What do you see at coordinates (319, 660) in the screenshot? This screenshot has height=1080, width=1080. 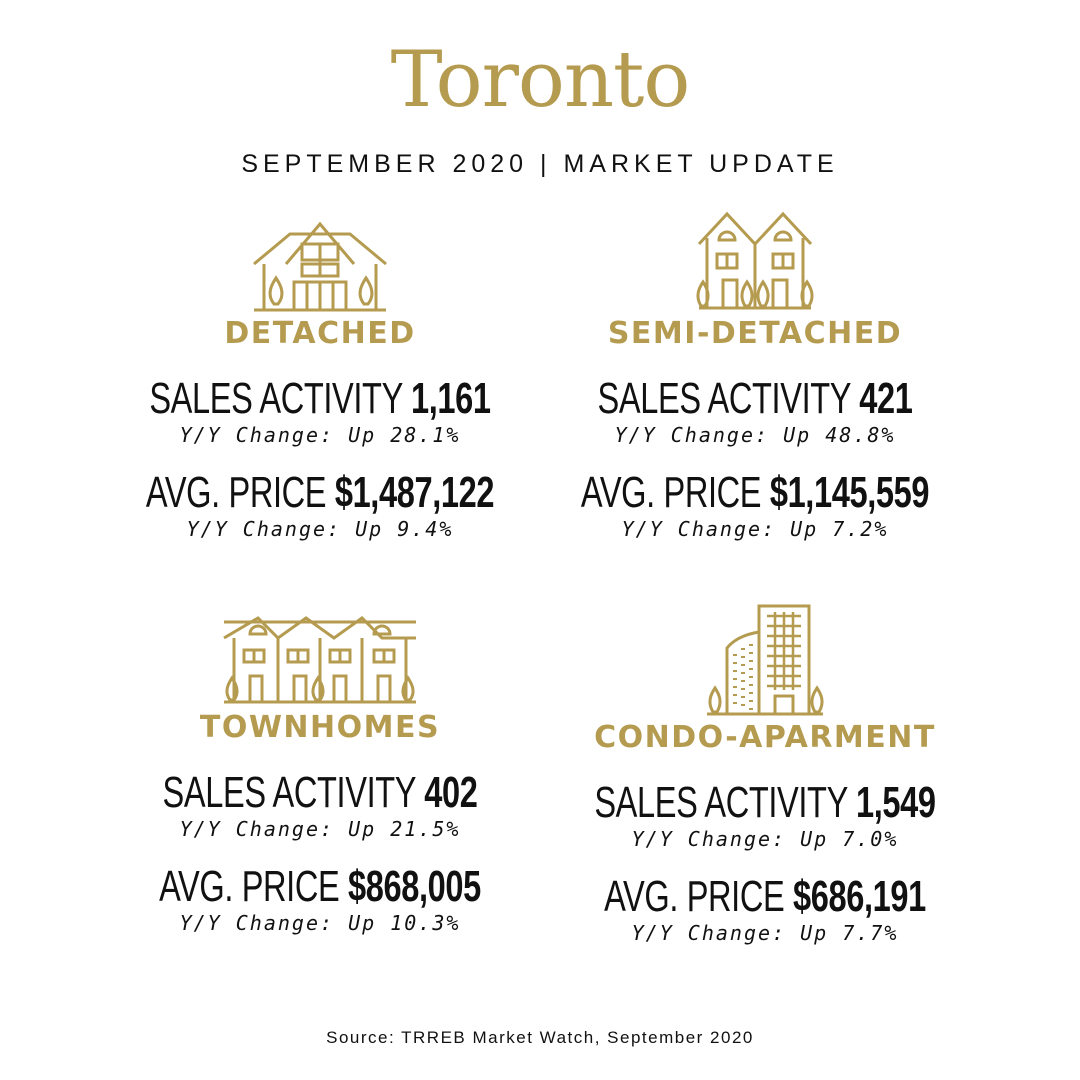 I see `townhomes-icon` at bounding box center [319, 660].